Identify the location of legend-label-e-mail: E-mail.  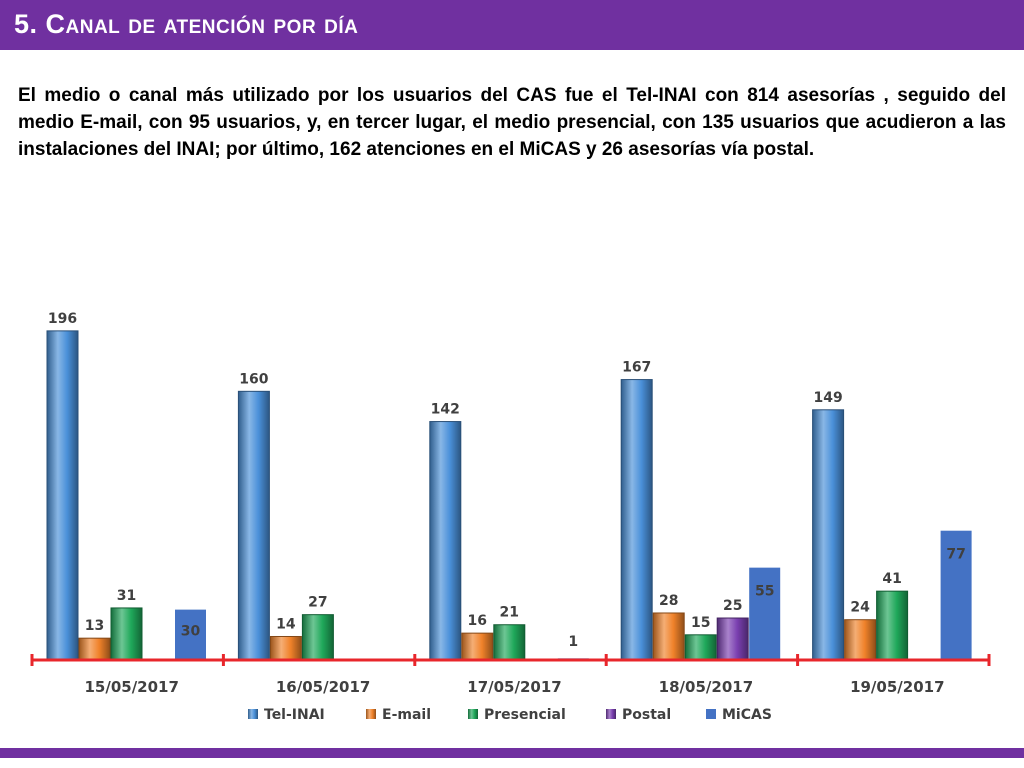
(406, 715).